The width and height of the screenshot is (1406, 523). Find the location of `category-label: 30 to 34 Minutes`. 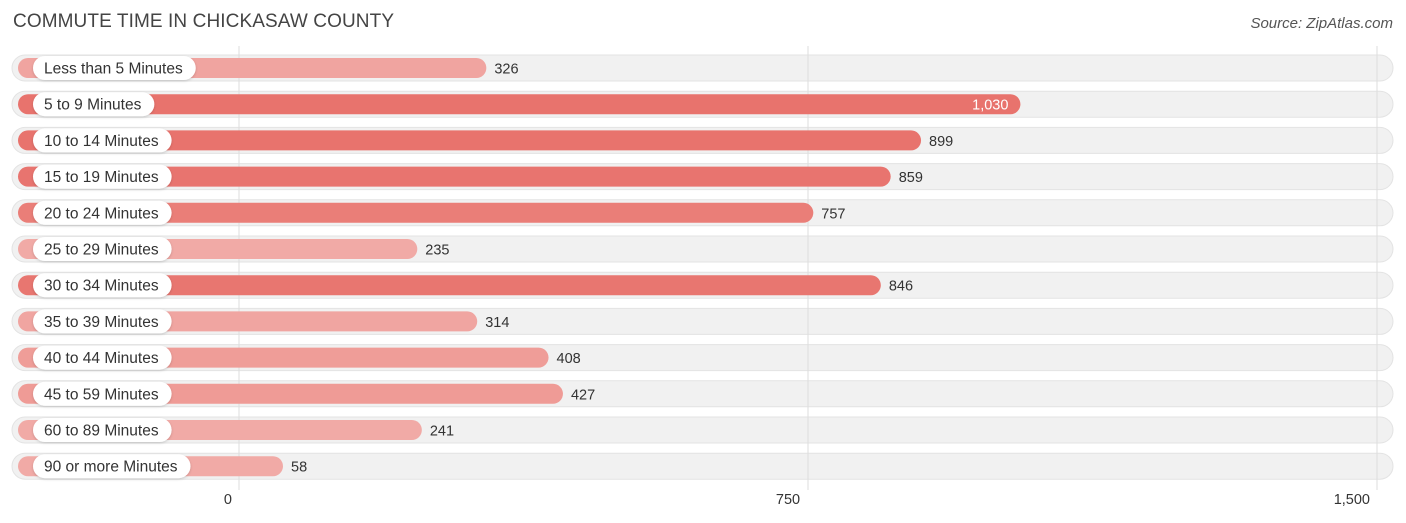

category-label: 30 to 34 Minutes is located at coordinates (101, 286).